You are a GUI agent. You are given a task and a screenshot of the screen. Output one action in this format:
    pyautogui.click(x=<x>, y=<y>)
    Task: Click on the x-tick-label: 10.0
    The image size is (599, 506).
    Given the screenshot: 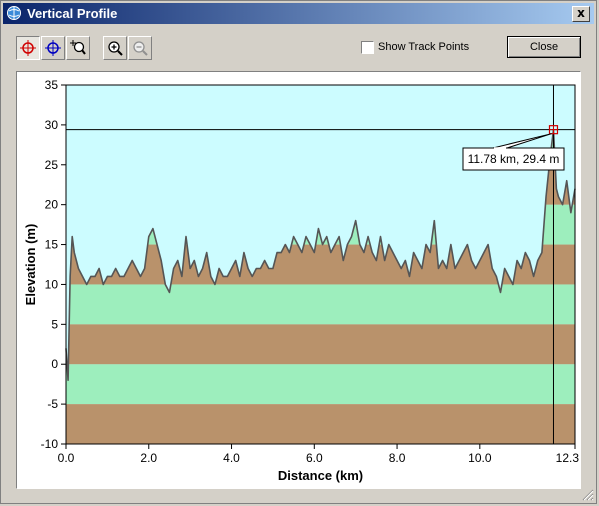 What is the action you would take?
    pyautogui.click(x=480, y=458)
    